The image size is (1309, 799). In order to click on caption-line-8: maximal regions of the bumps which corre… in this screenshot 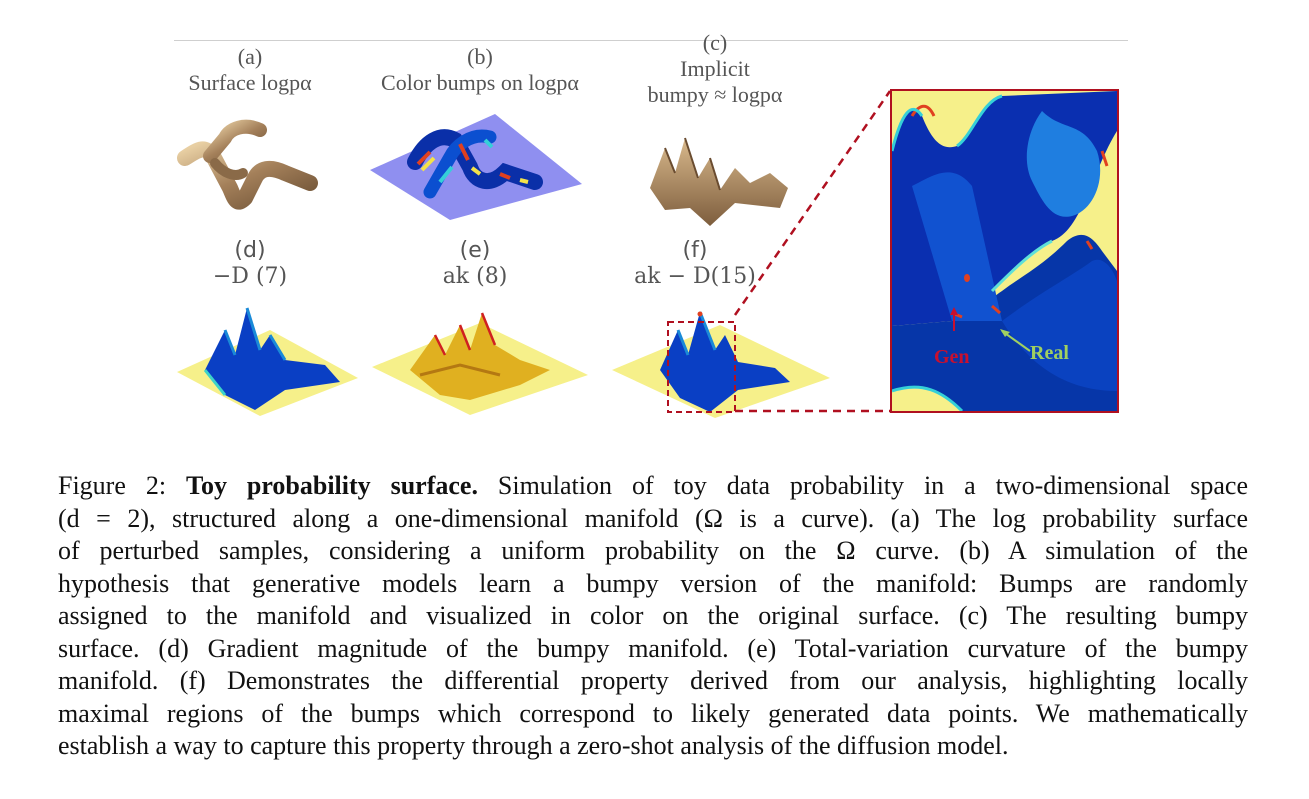, I will do `click(653, 713)`.